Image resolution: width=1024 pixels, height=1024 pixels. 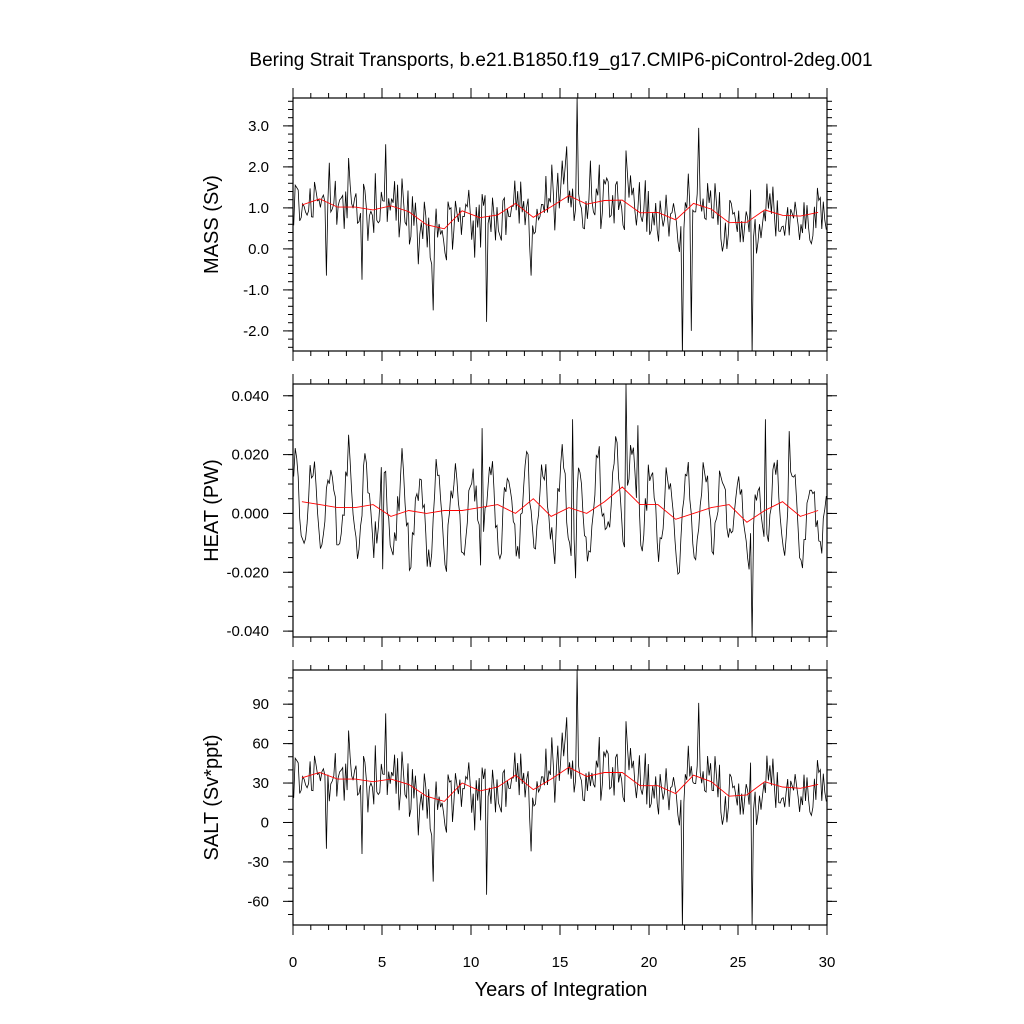 What do you see at coordinates (649, 962) in the screenshot?
I see `x-tick-label: 20` at bounding box center [649, 962].